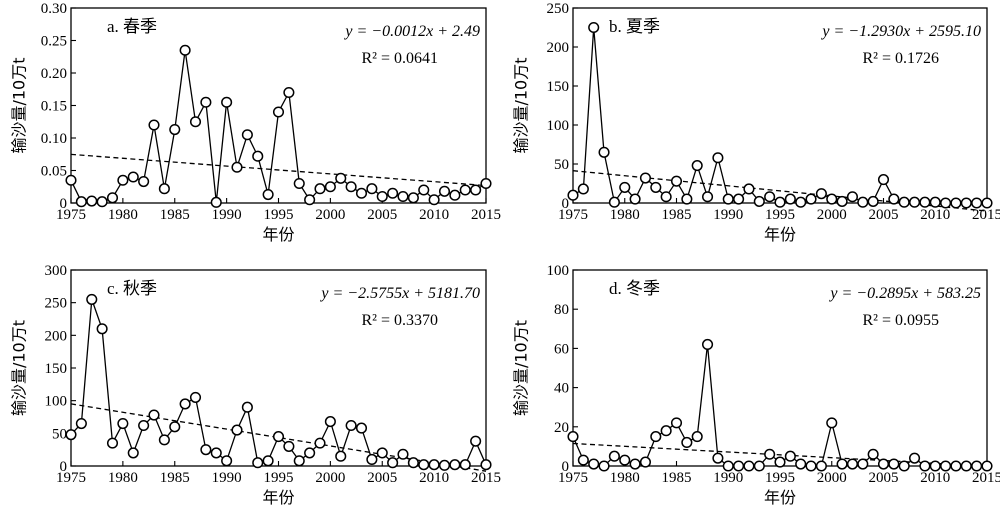 Image resolution: width=1000 pixels, height=523 pixels. I want to click on y-tick-label: 200, so click(56, 336).